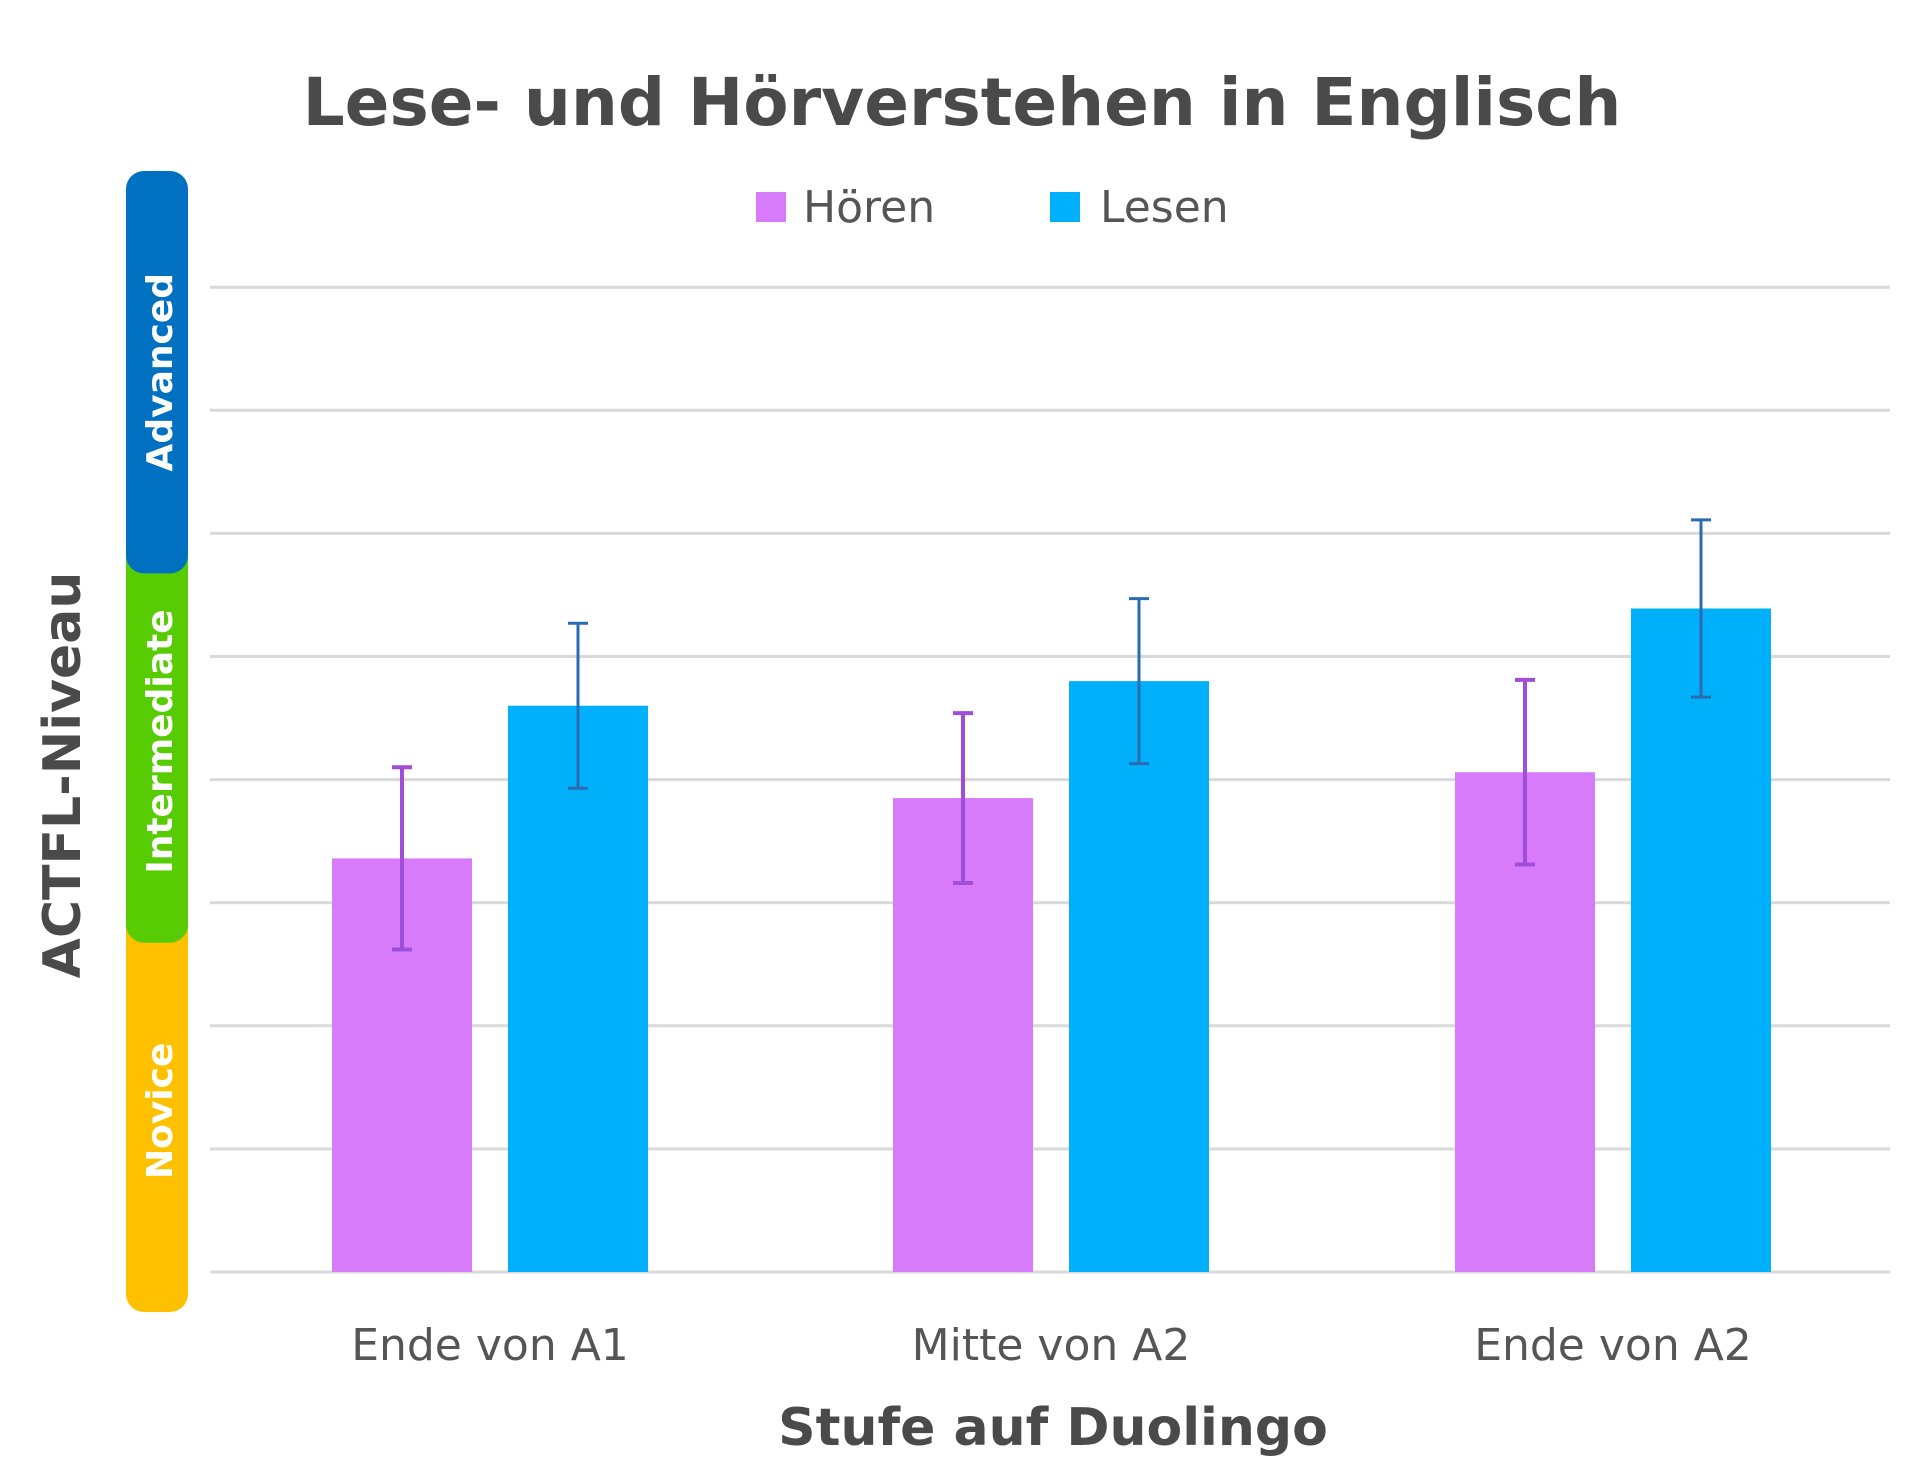 The width and height of the screenshot is (1924, 1470). Describe the element at coordinates (160, 1111) in the screenshot. I see `band-label-novice: Novice` at that location.